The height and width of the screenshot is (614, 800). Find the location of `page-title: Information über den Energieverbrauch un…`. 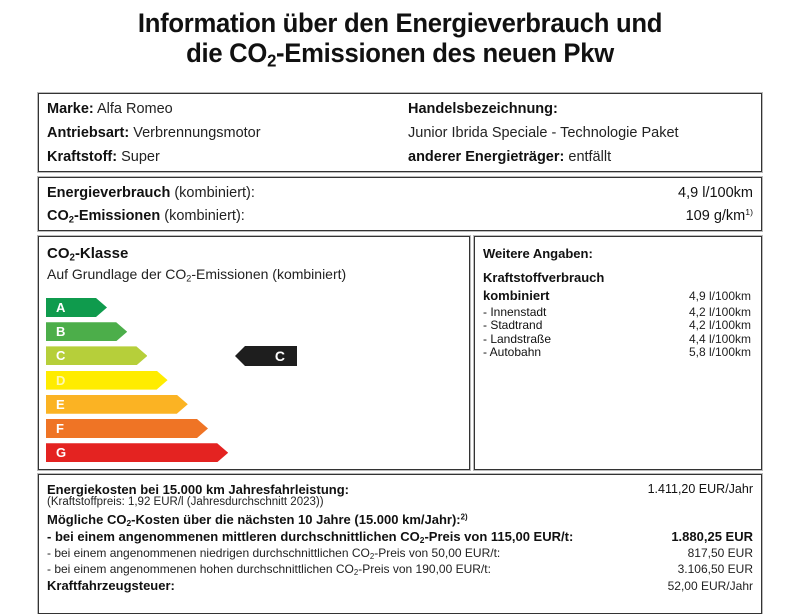

page-title: Information über den Energieverbrauch un… is located at coordinates (400, 39).